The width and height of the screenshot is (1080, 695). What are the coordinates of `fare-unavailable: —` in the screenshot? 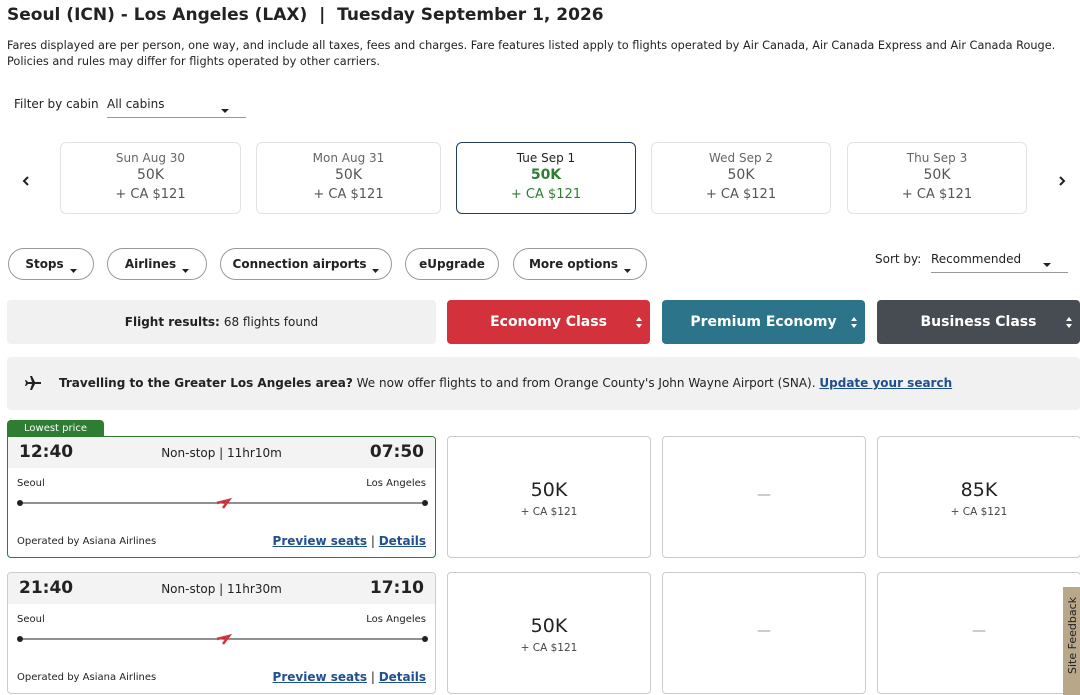 It's located at (979, 631).